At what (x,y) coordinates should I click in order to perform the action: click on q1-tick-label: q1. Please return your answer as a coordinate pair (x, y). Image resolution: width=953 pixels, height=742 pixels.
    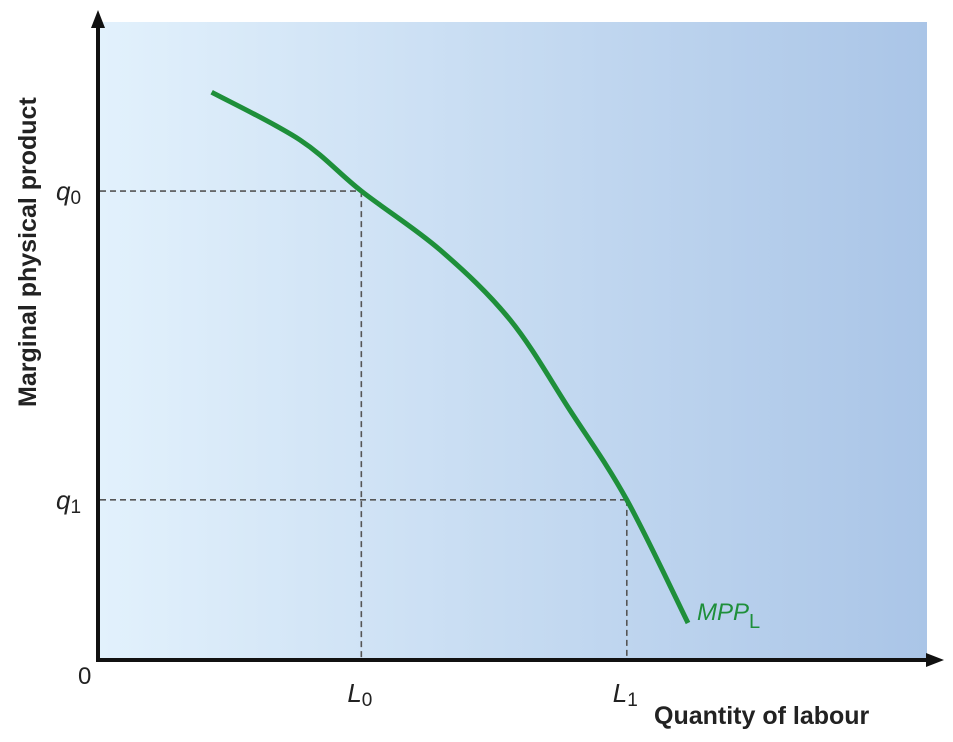
    Looking at the image, I should click on (68, 501).